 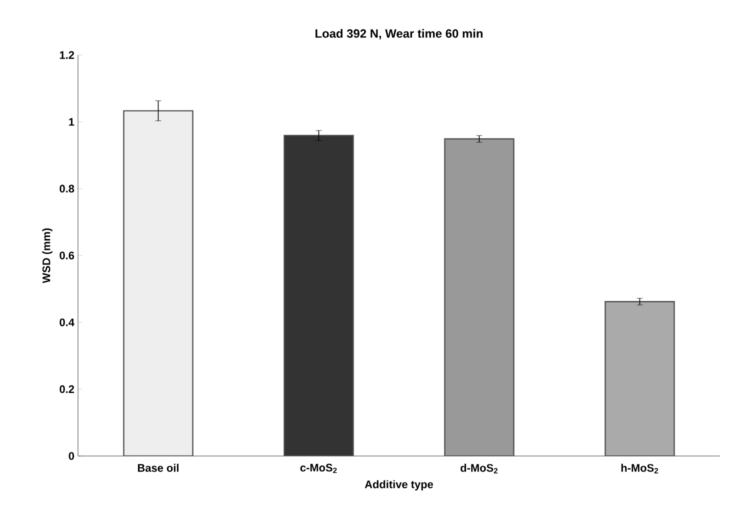 I want to click on y-tick-label: 1.2, so click(x=67, y=55).